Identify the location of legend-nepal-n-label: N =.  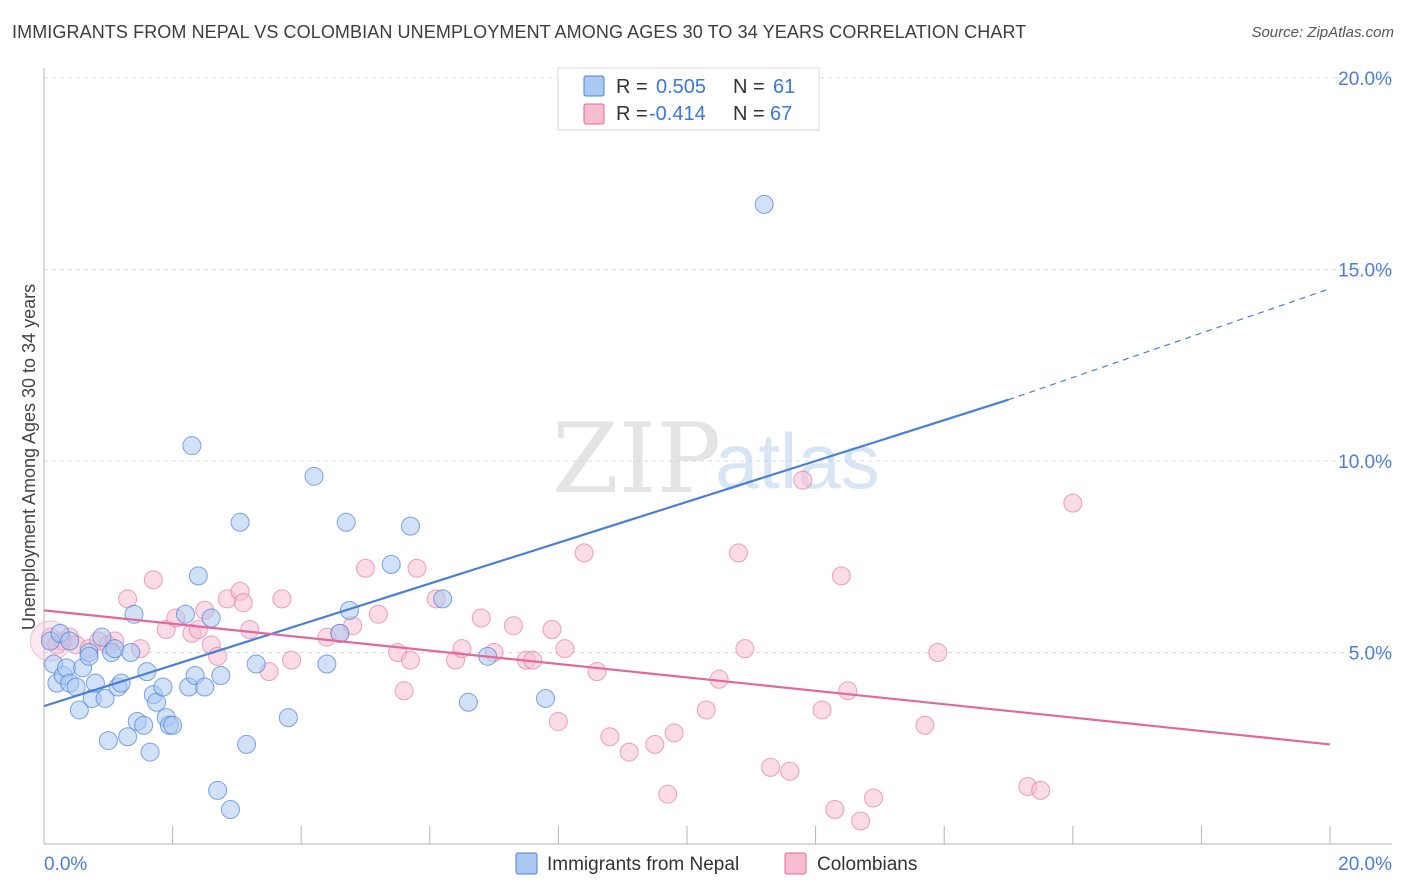
(749, 87).